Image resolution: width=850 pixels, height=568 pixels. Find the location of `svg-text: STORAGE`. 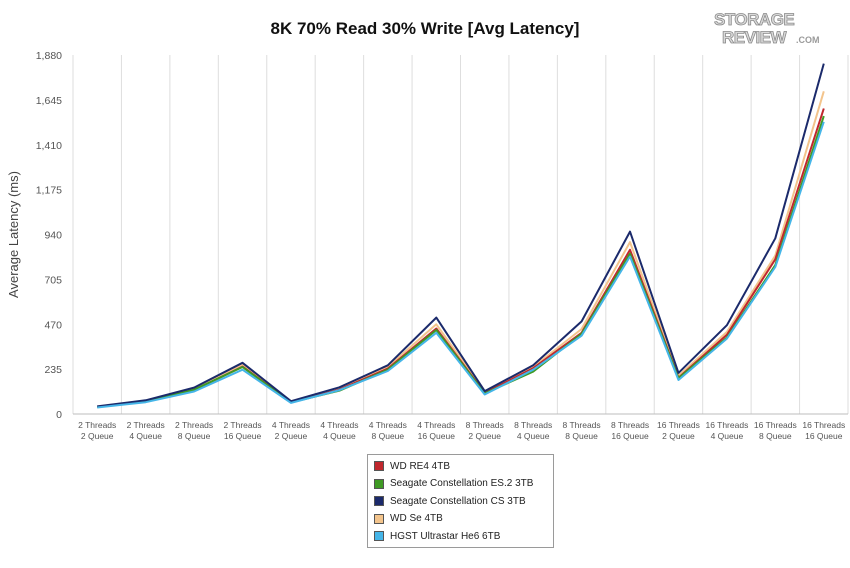

svg-text: STORAGE is located at coordinates (754, 19).